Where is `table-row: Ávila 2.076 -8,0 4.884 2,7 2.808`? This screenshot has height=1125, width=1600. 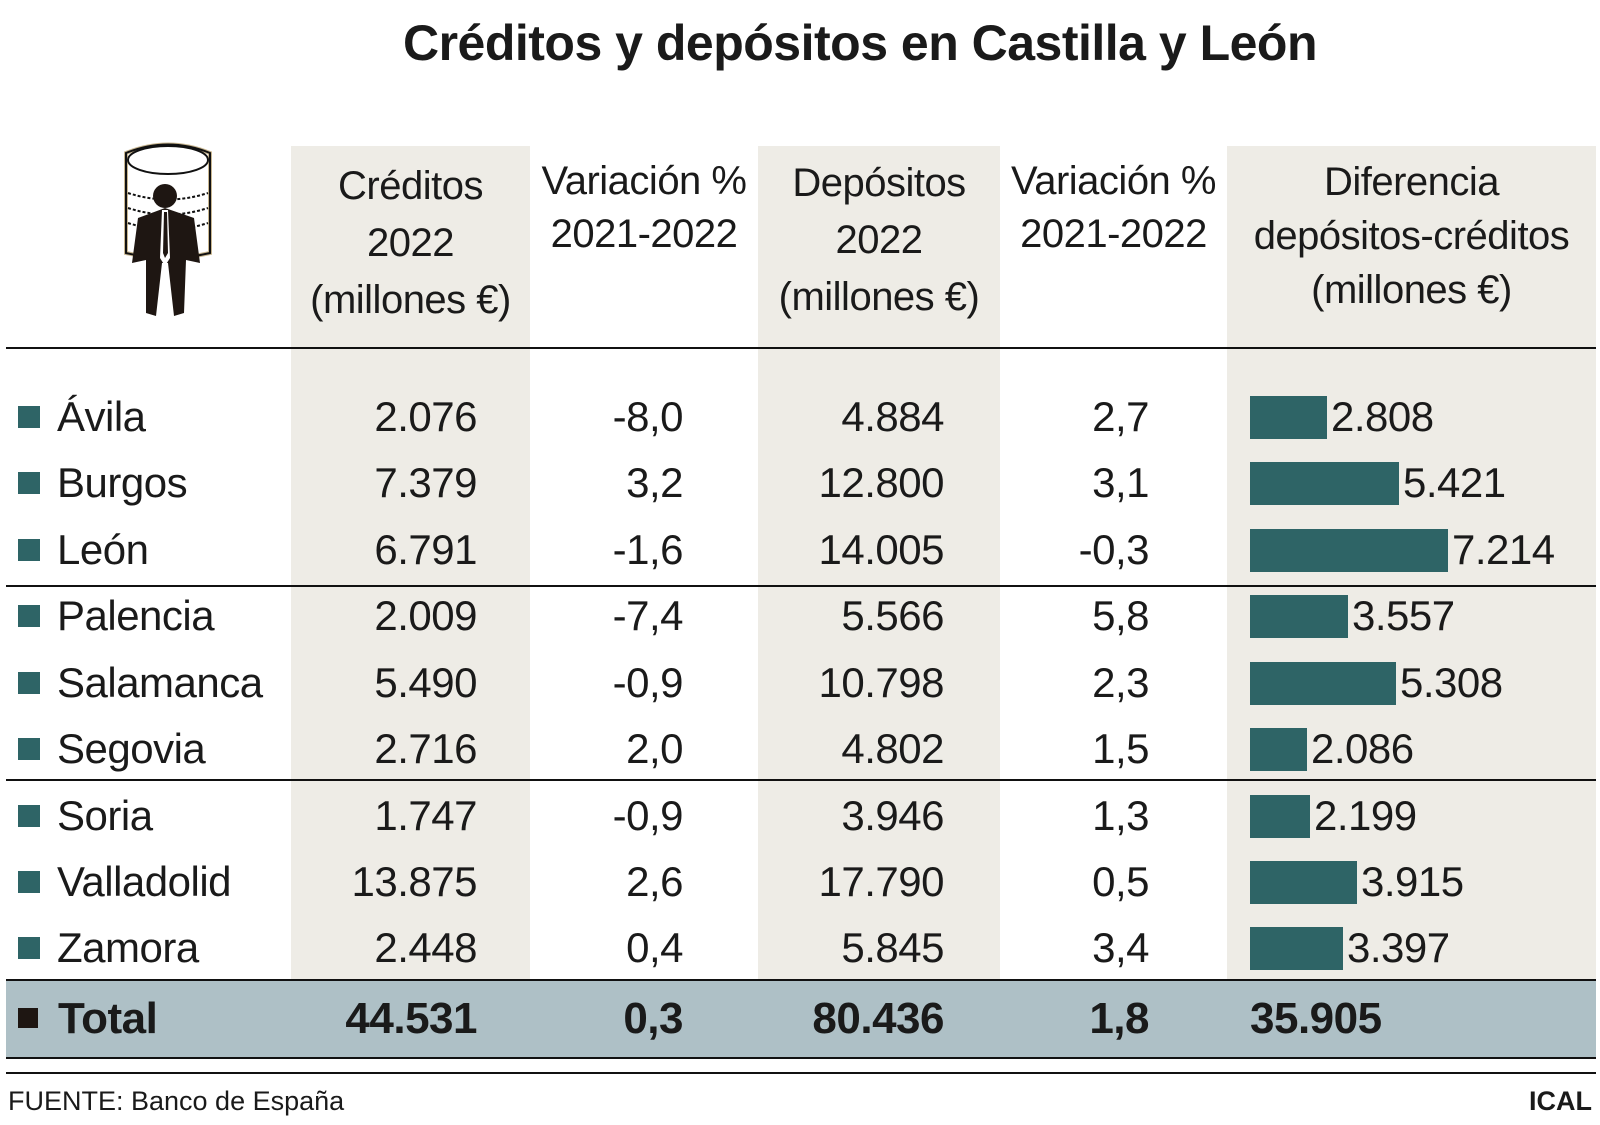
table-row: Ávila 2.076 -8,0 4.884 2,7 2.808 is located at coordinates (800, 417).